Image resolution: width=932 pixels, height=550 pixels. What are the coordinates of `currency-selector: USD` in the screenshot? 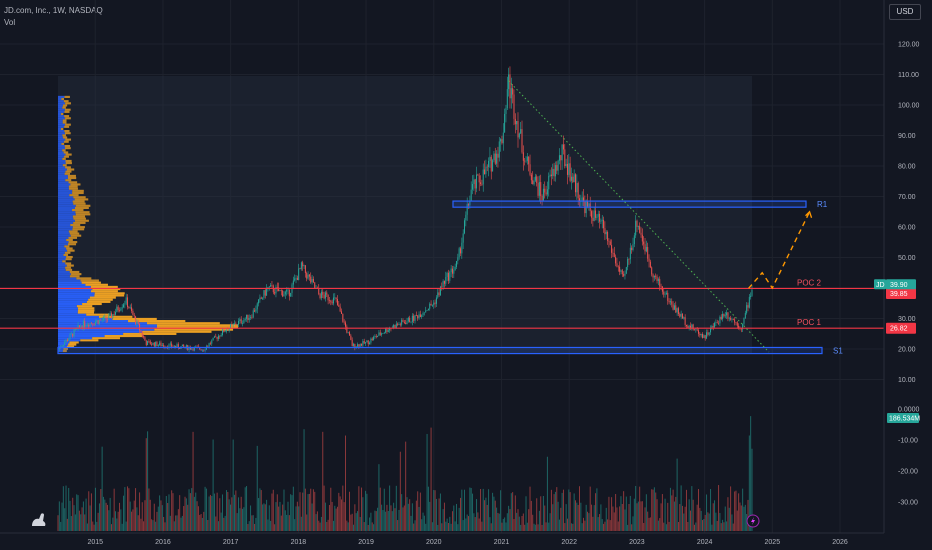 It's located at (905, 12).